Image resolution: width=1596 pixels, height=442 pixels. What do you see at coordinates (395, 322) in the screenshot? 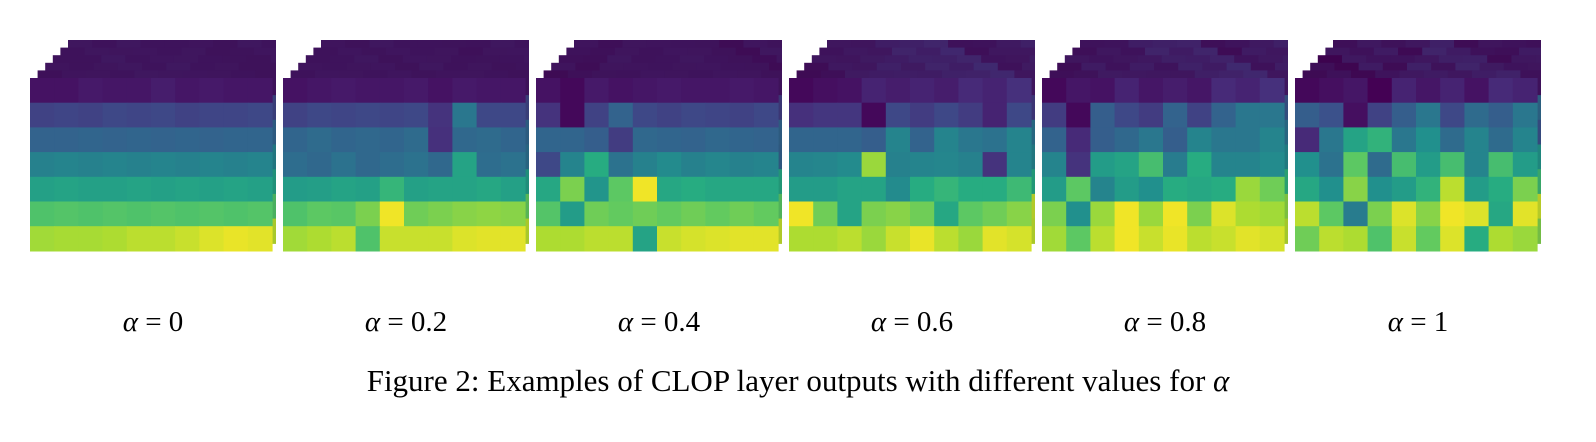
I see `equals-sign: =` at bounding box center [395, 322].